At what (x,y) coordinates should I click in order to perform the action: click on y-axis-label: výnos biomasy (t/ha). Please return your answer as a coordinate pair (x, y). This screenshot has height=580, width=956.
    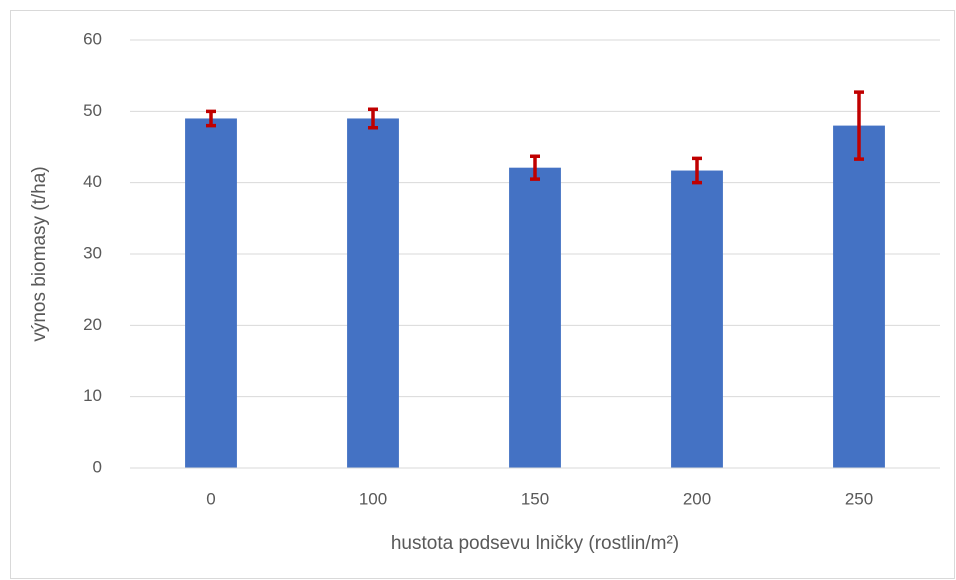
    Looking at the image, I should click on (39, 253).